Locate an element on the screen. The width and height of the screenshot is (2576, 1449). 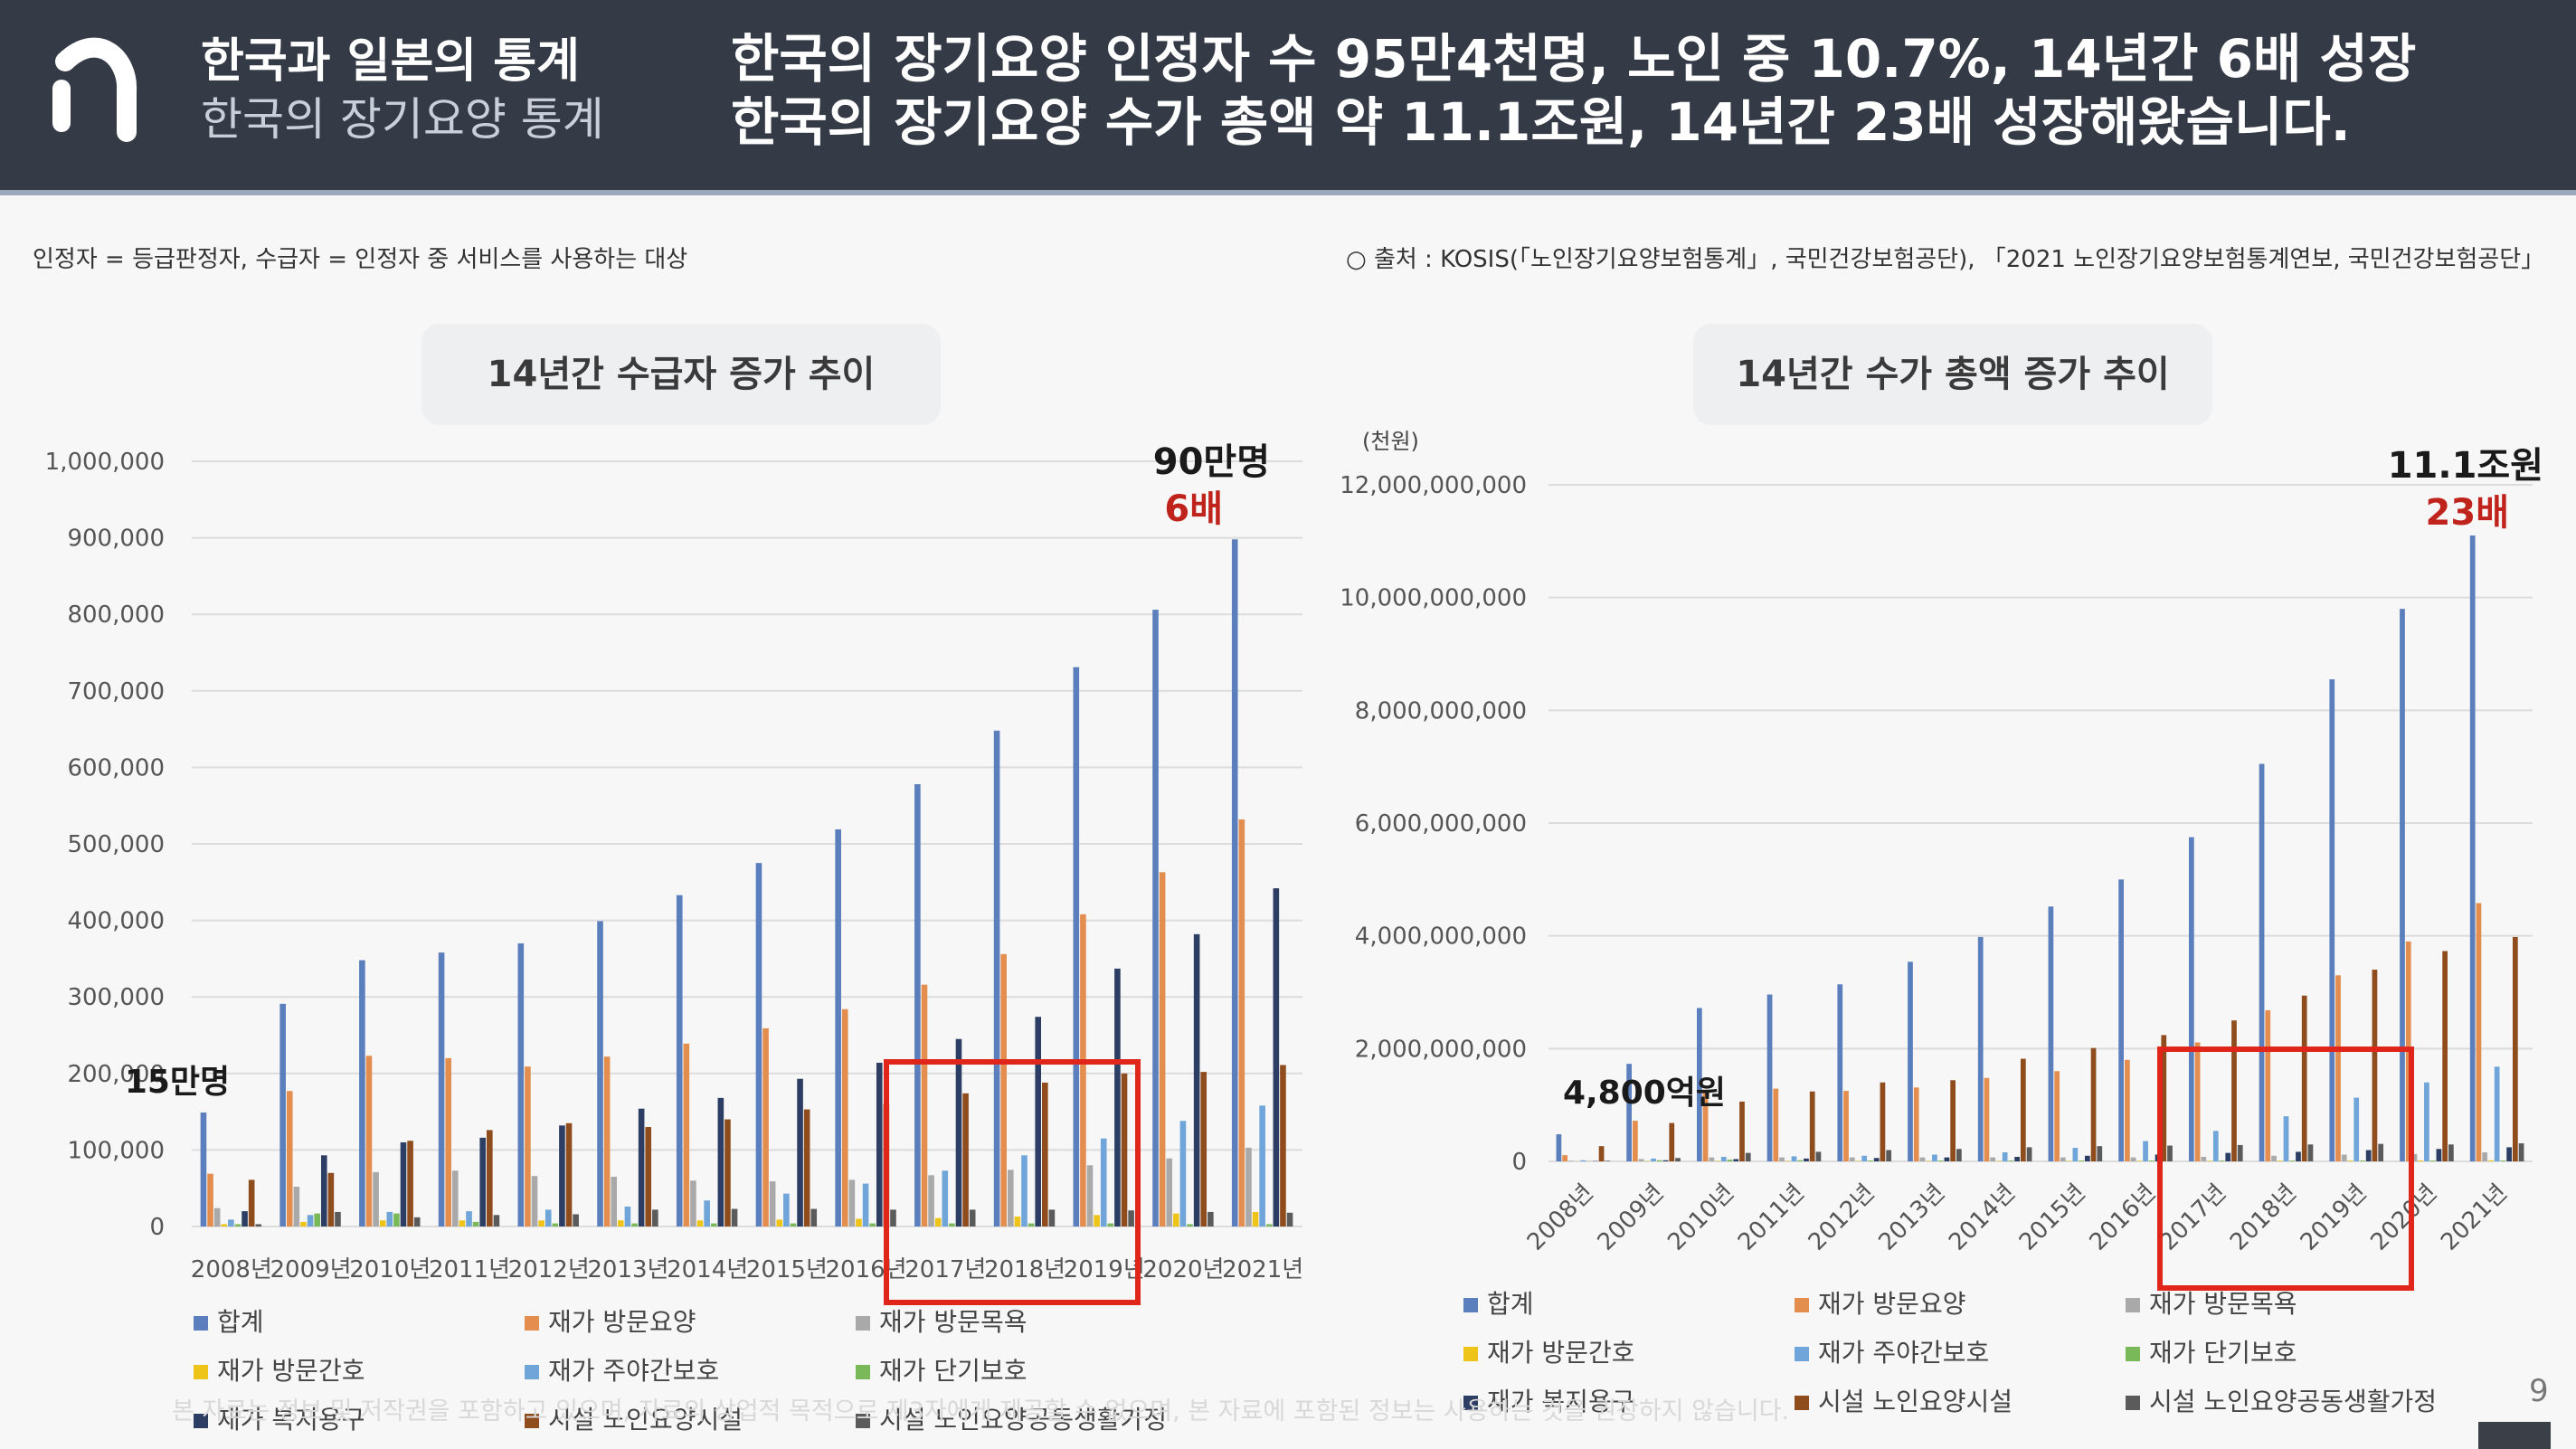
legend-label: 시설 노인요양공동생활가정 is located at coordinates (2293, 1402).